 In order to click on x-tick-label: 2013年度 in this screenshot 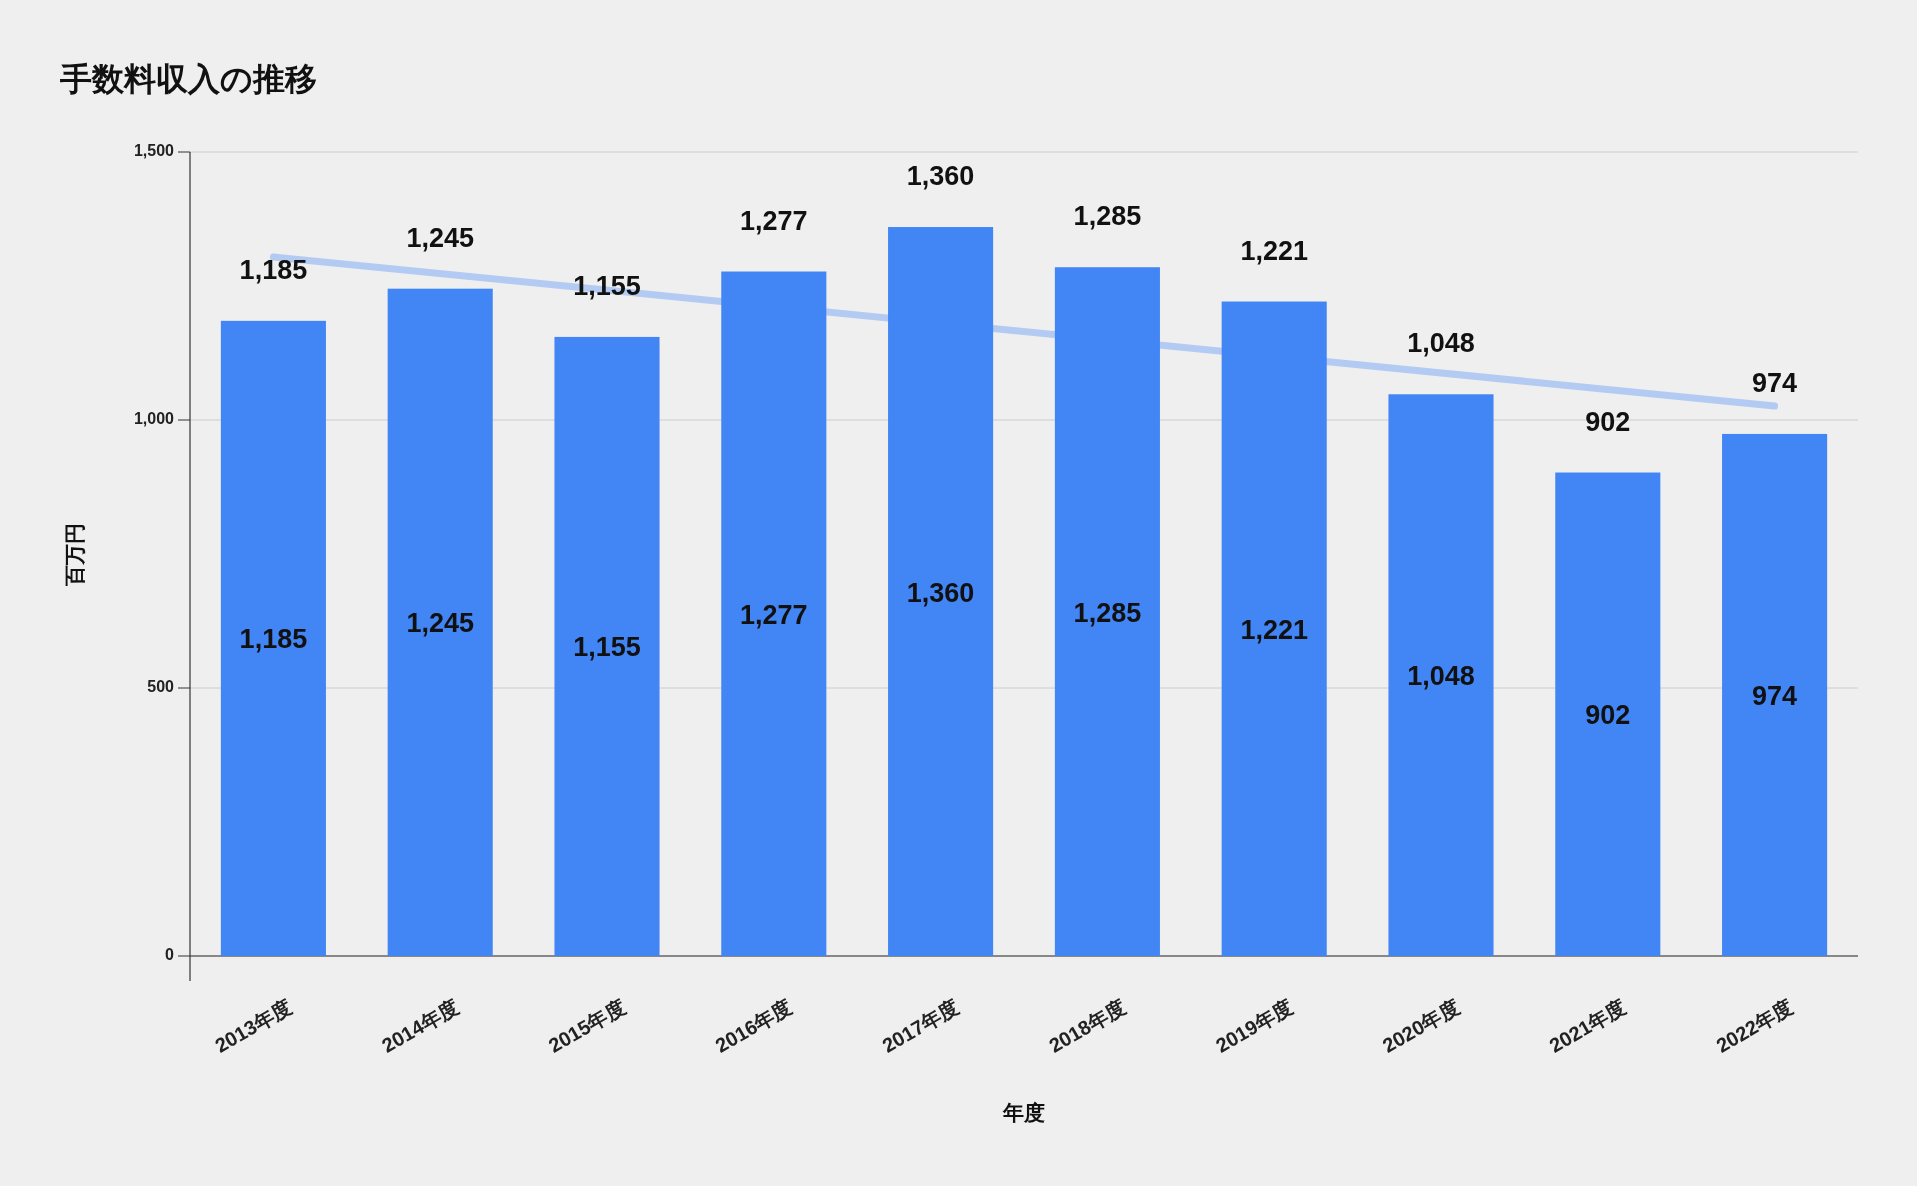, I will do `click(253, 1026)`.